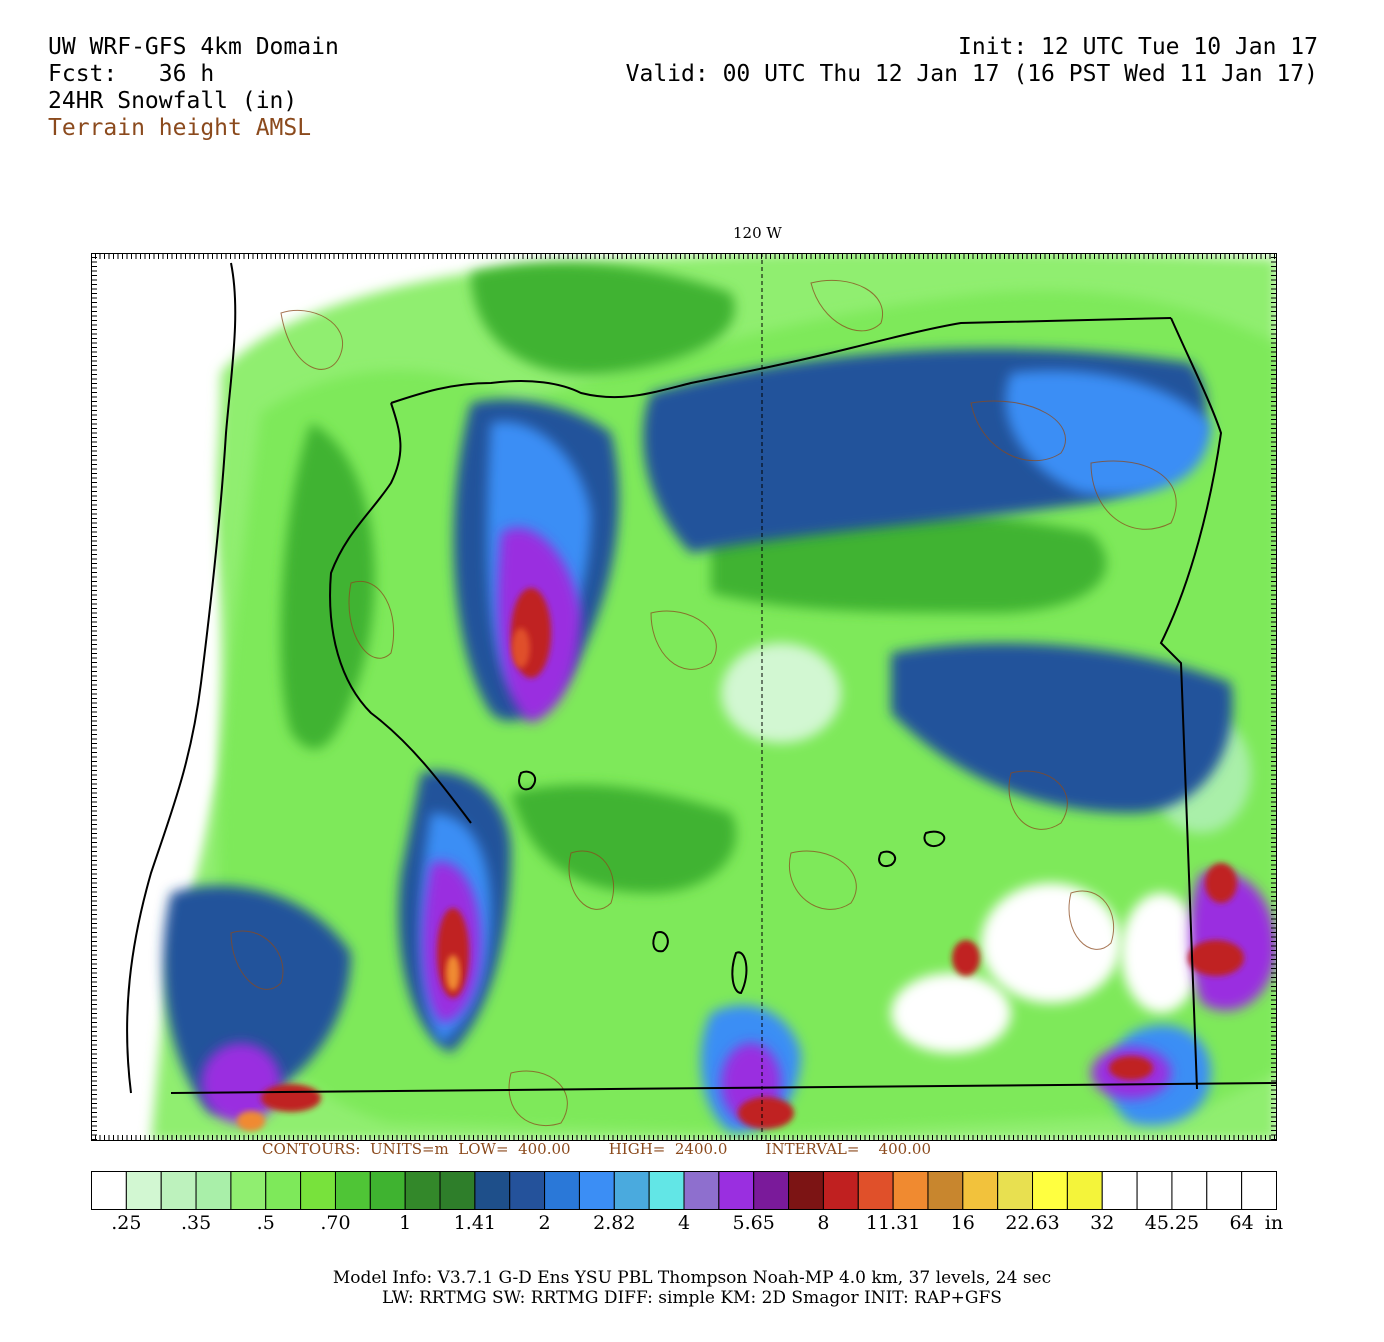 Image resolution: width=1384 pixels, height=1342 pixels. I want to click on overlay-name: Terrain height AMSL, so click(180, 128).